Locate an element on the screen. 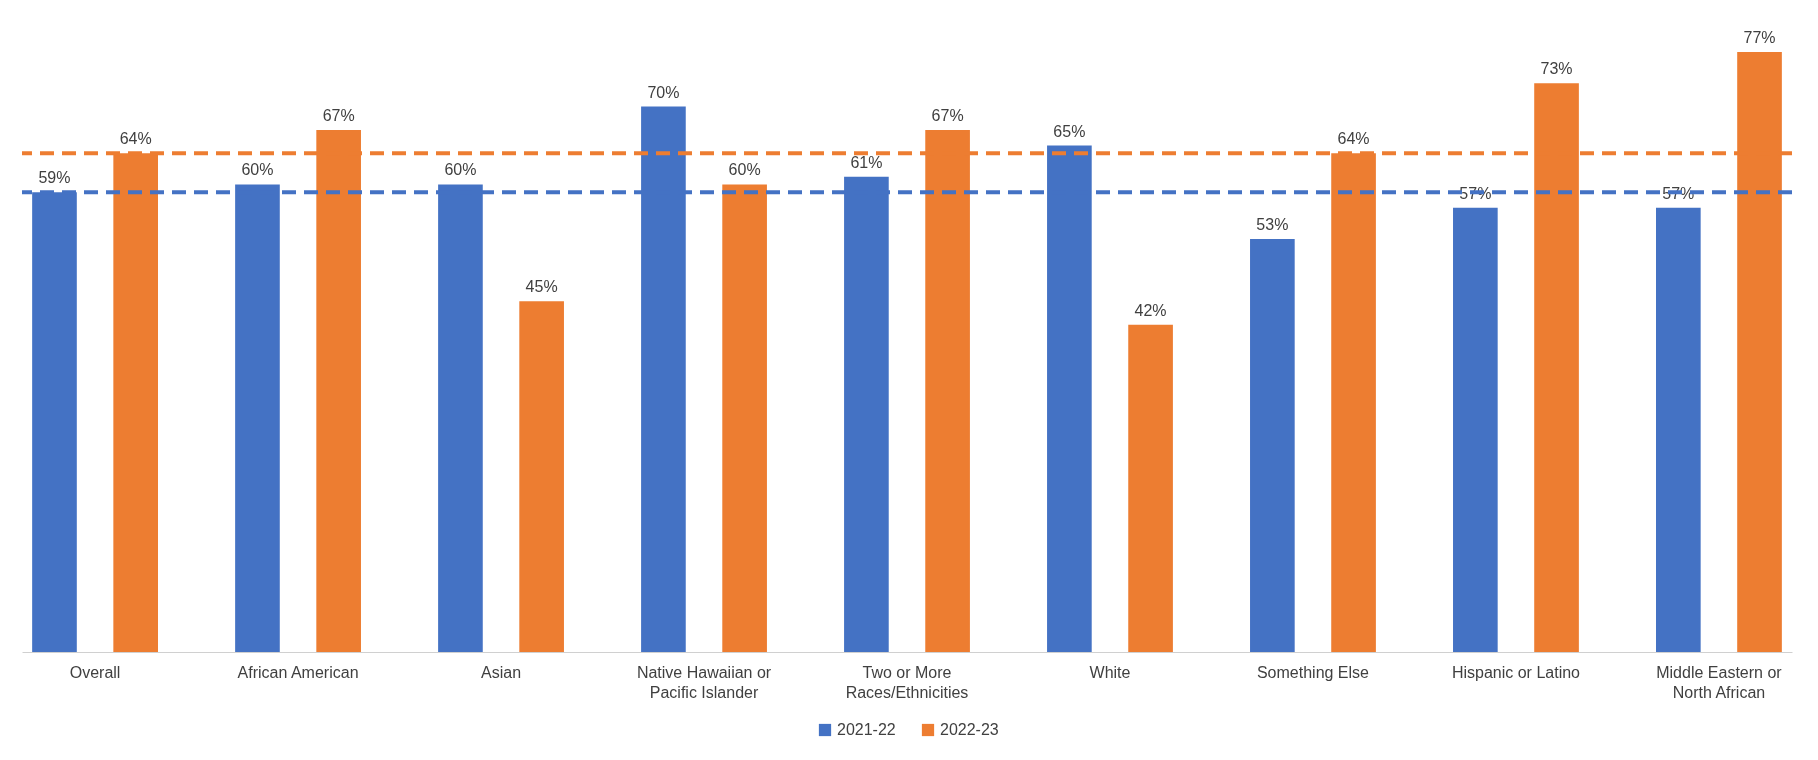 The image size is (1818, 760). x-tick-label: Something Else is located at coordinates (1313, 672).